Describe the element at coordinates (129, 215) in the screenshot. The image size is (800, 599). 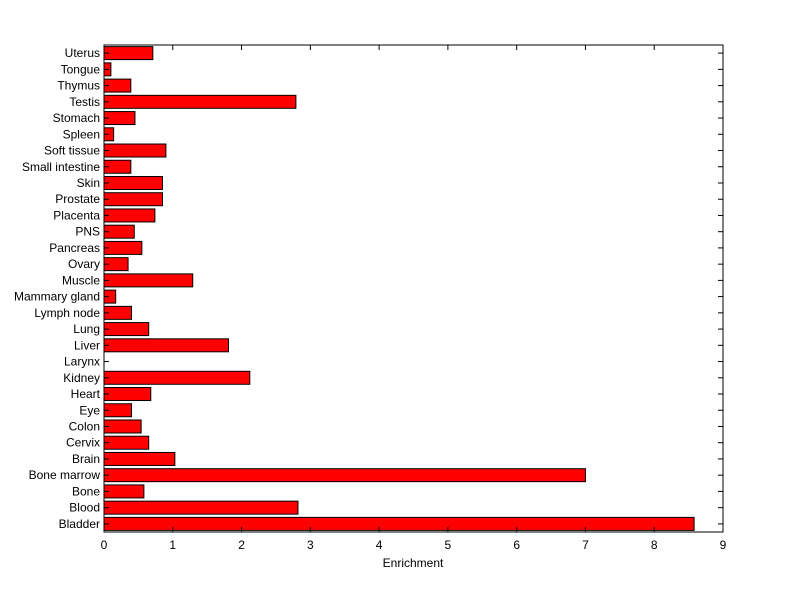
I see `bar-placenta` at that location.